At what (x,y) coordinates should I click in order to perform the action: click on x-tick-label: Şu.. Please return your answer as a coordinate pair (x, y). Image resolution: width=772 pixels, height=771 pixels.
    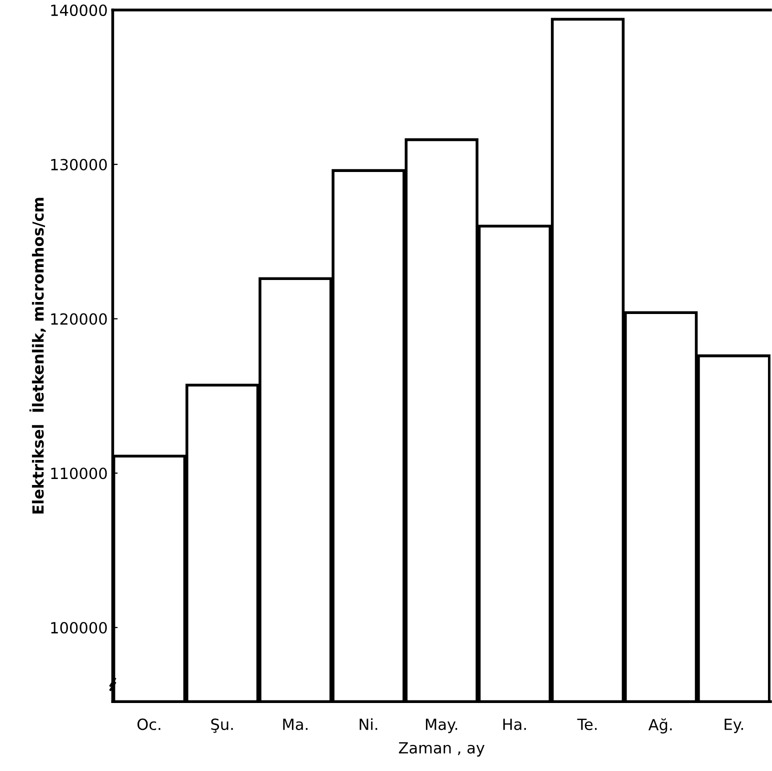
    Looking at the image, I should click on (222, 725).